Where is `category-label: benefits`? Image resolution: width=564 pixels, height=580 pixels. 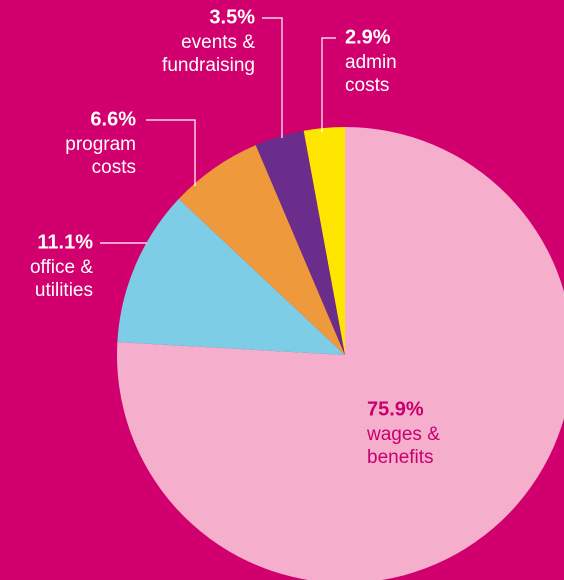
category-label: benefits is located at coordinates (400, 457).